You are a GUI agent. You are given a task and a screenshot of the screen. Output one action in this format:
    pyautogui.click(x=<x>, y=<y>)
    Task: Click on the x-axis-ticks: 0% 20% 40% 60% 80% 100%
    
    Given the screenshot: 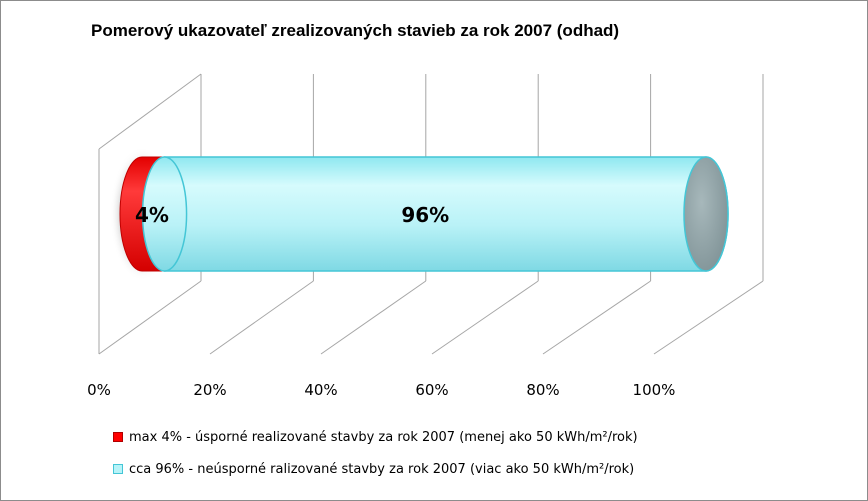 What is the action you would take?
    pyautogui.click(x=381, y=390)
    